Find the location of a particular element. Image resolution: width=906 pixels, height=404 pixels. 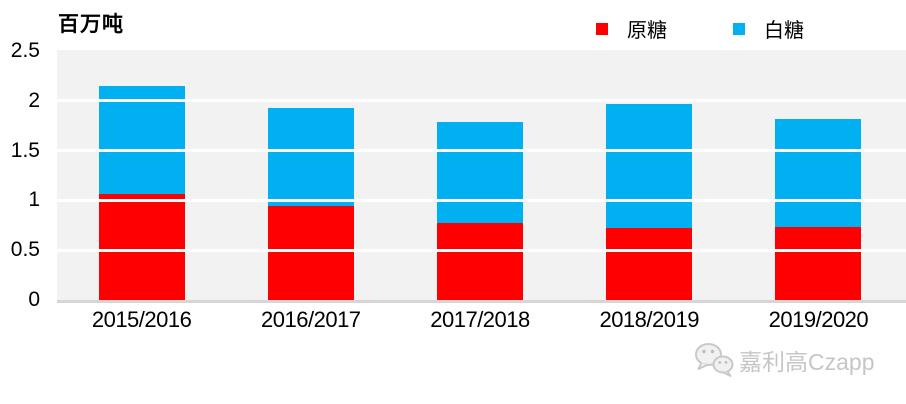

stacked-bar-2018/2019 is located at coordinates (649, 201).